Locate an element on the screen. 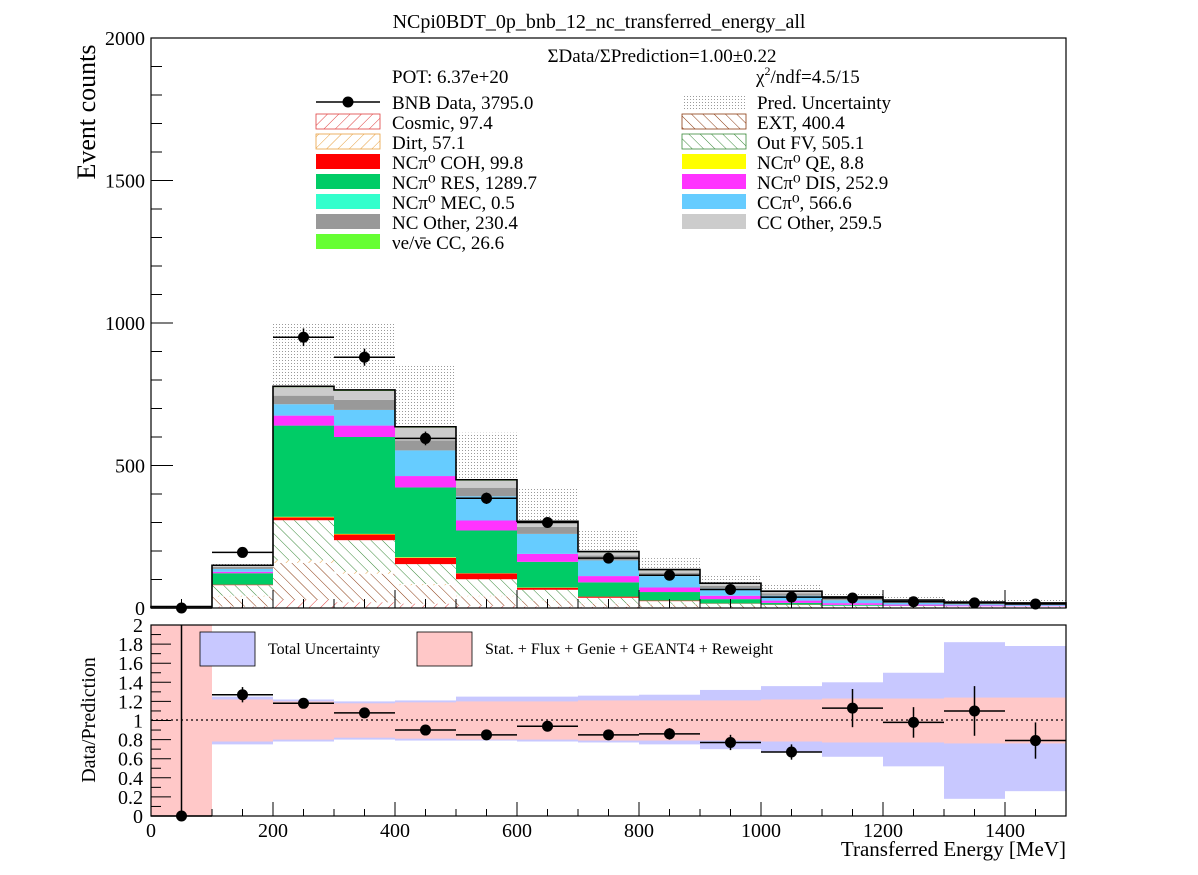 This screenshot has width=1198, height=875. ratio-y-tick-label: 2 is located at coordinates (138, 626).